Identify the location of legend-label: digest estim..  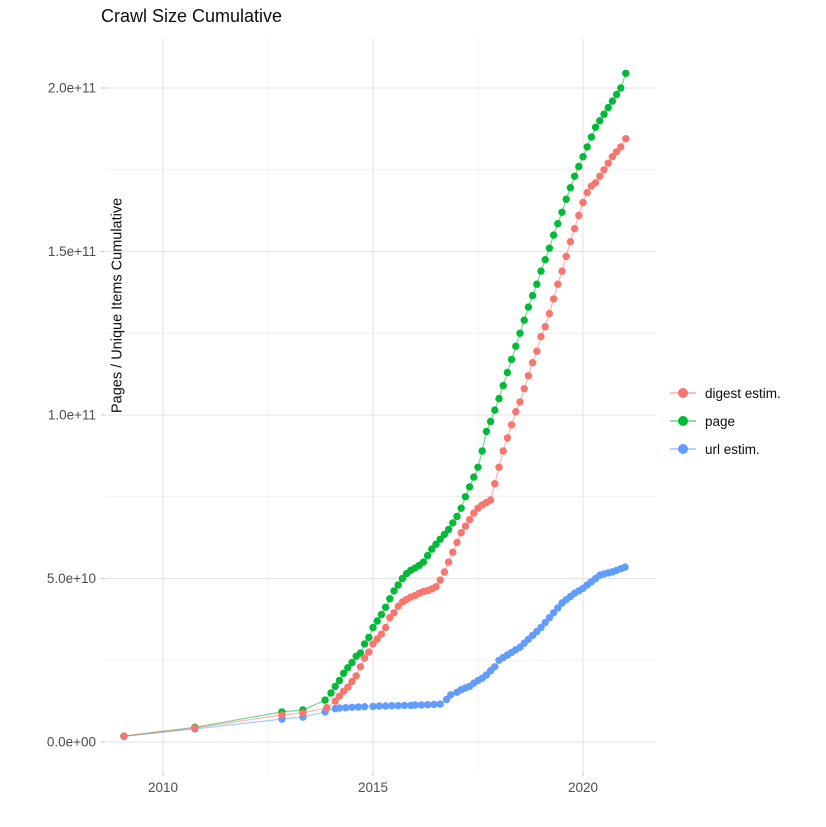
(743, 393).